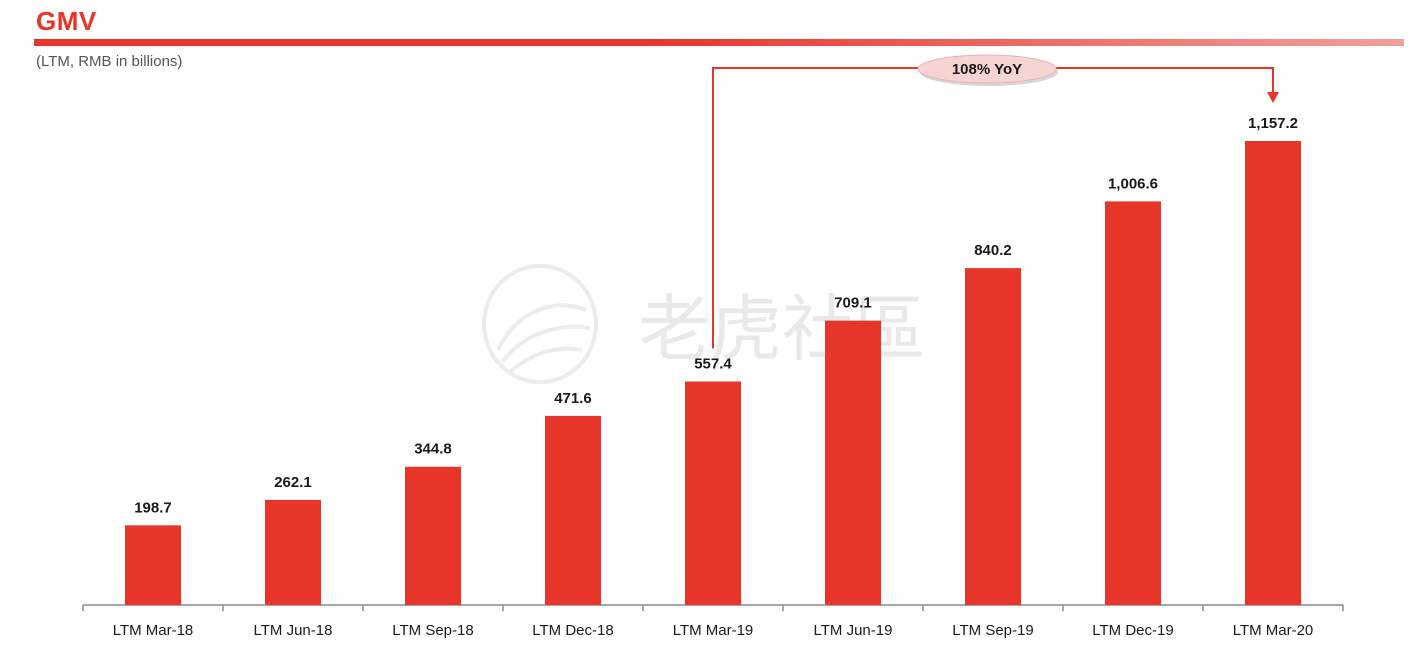 The height and width of the screenshot is (662, 1422). Describe the element at coordinates (433, 449) in the screenshot. I see `data-label: 344.8` at that location.